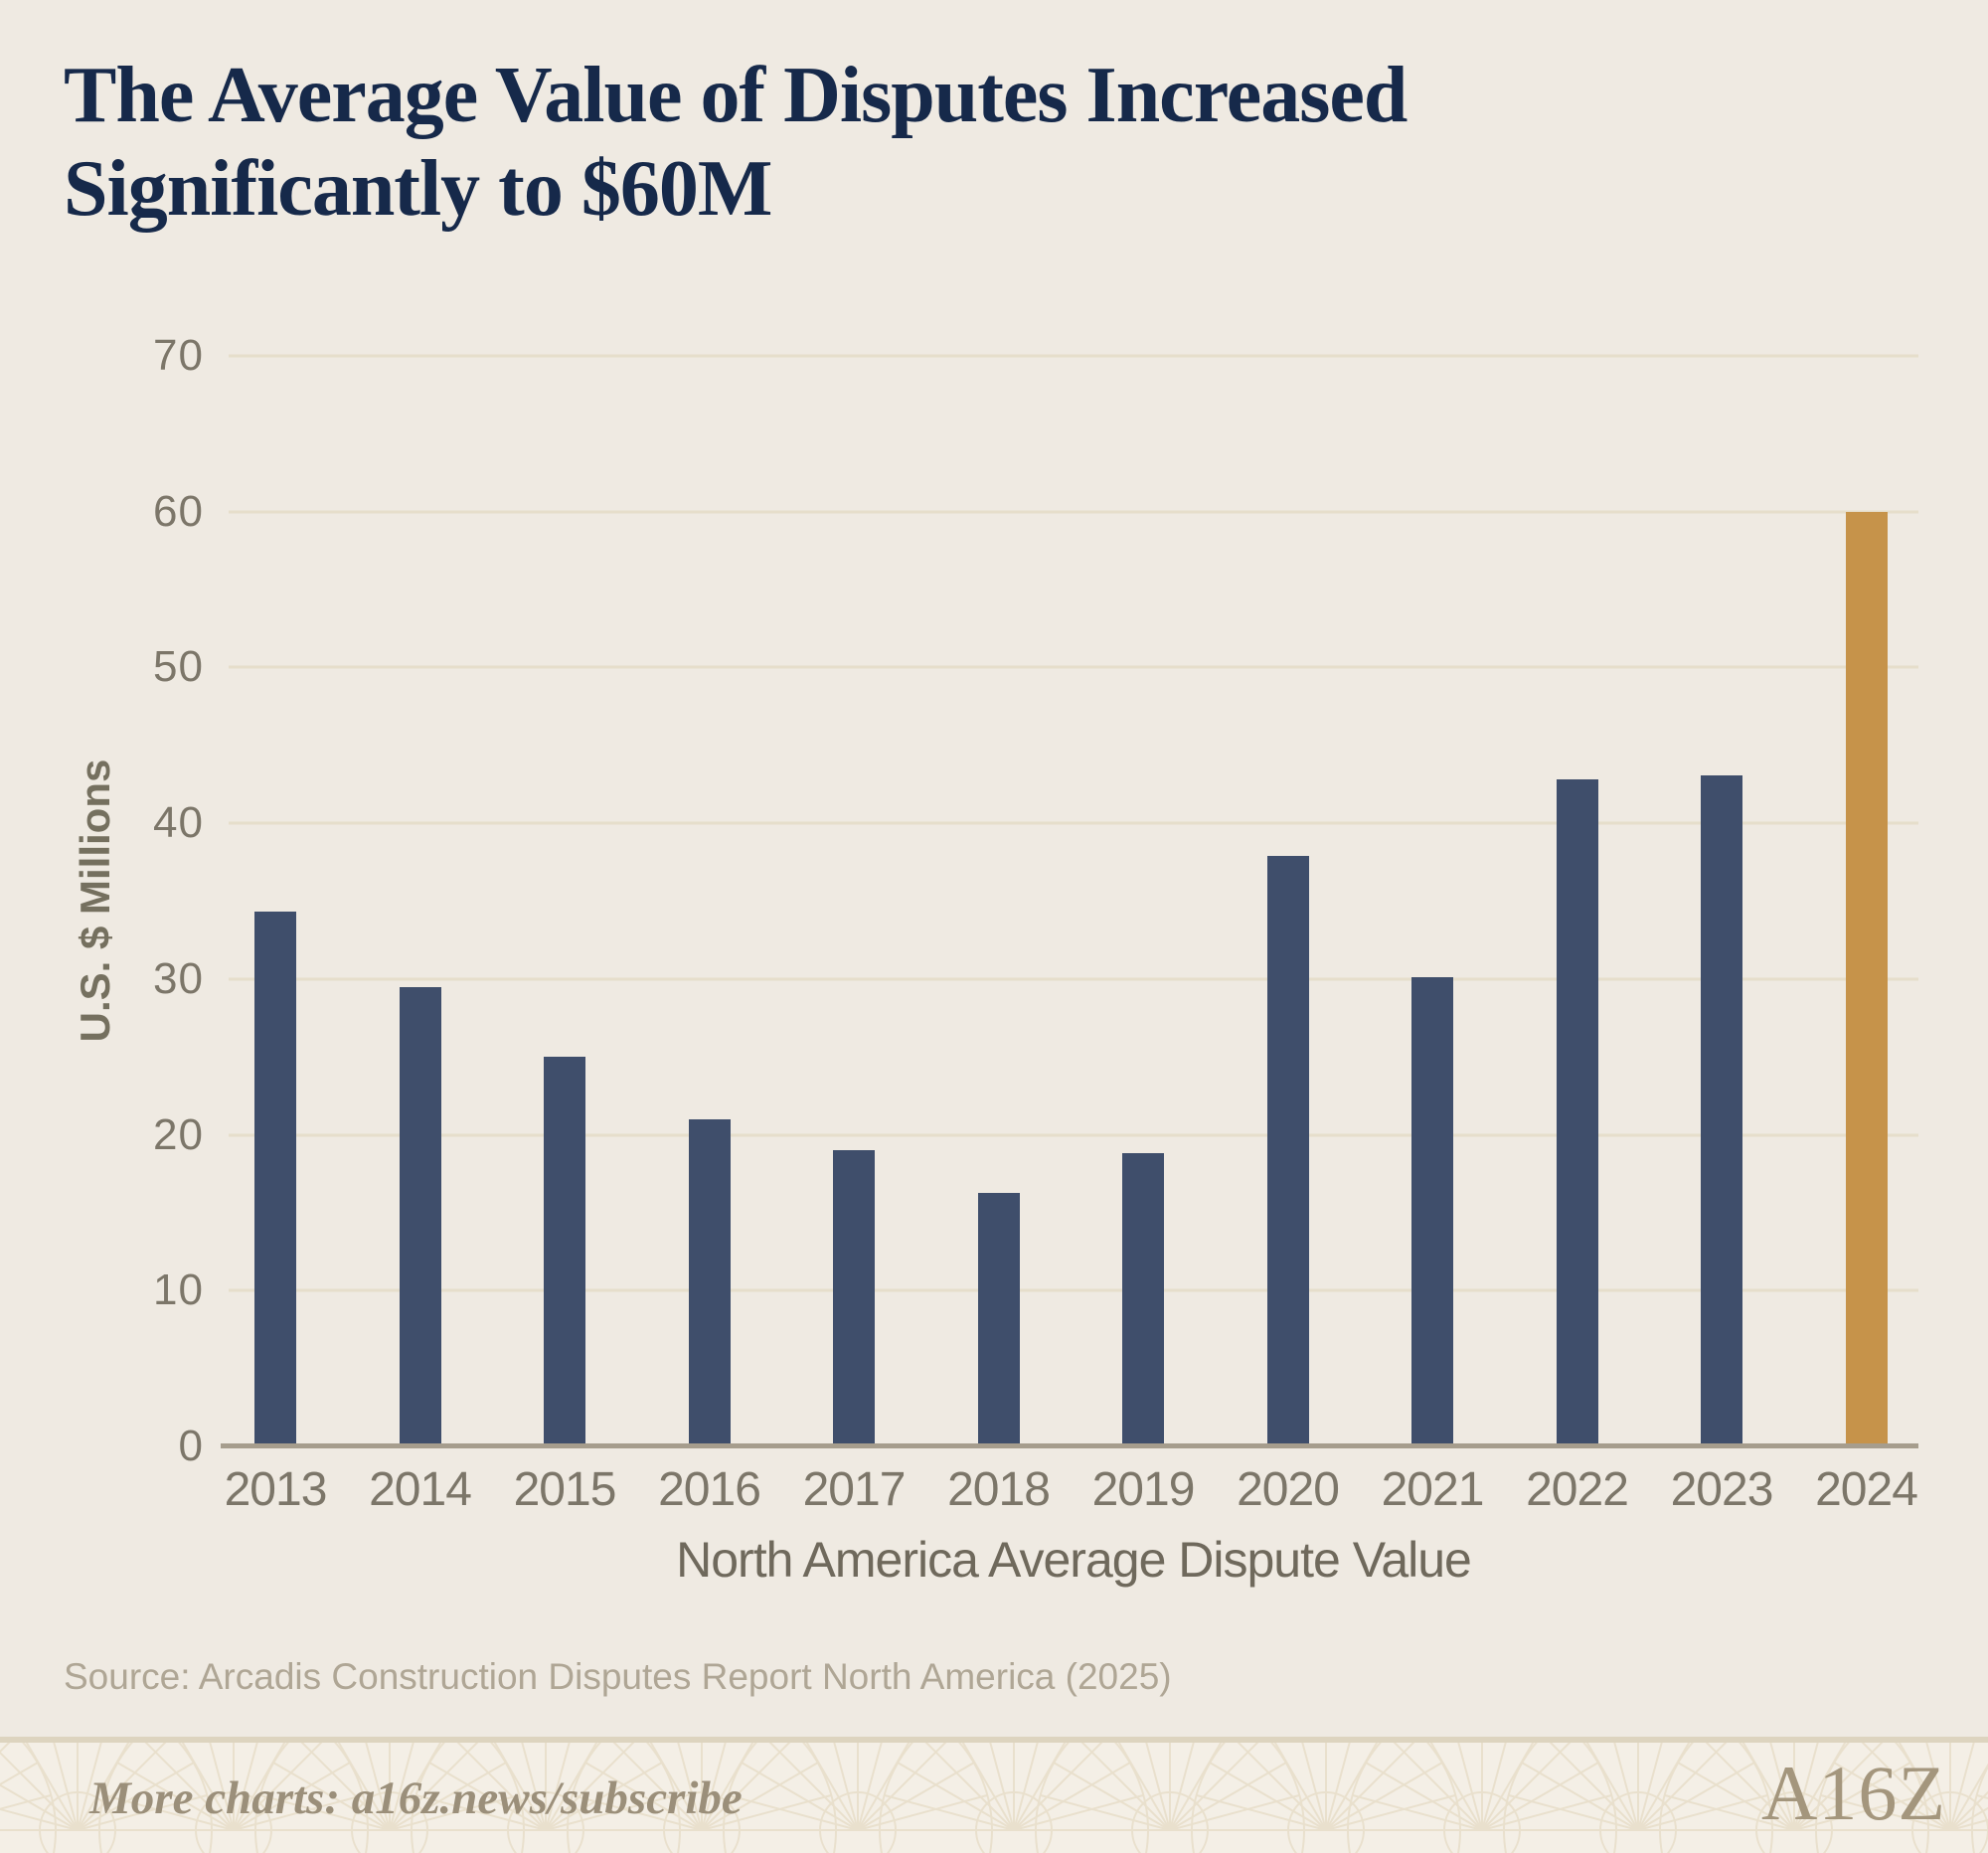  Describe the element at coordinates (276, 1489) in the screenshot. I see `x-tick-label-2013: 2013` at that location.